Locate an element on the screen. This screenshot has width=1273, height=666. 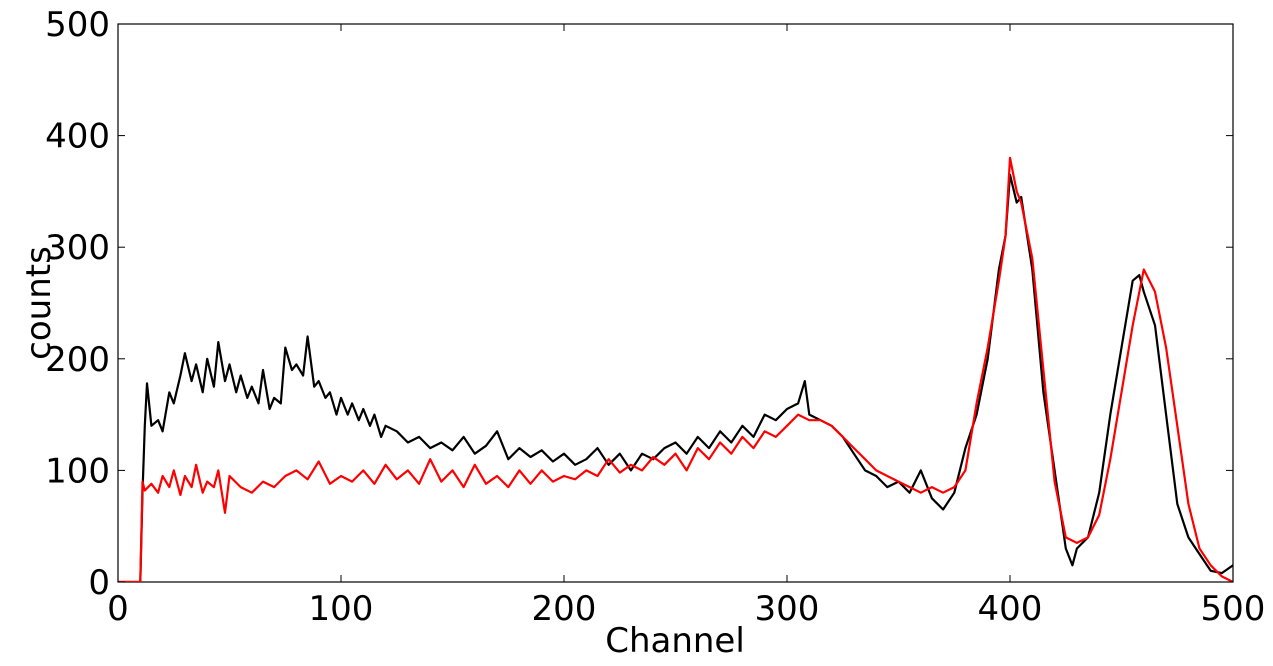
x-tick-label: 400 is located at coordinates (1010, 609).